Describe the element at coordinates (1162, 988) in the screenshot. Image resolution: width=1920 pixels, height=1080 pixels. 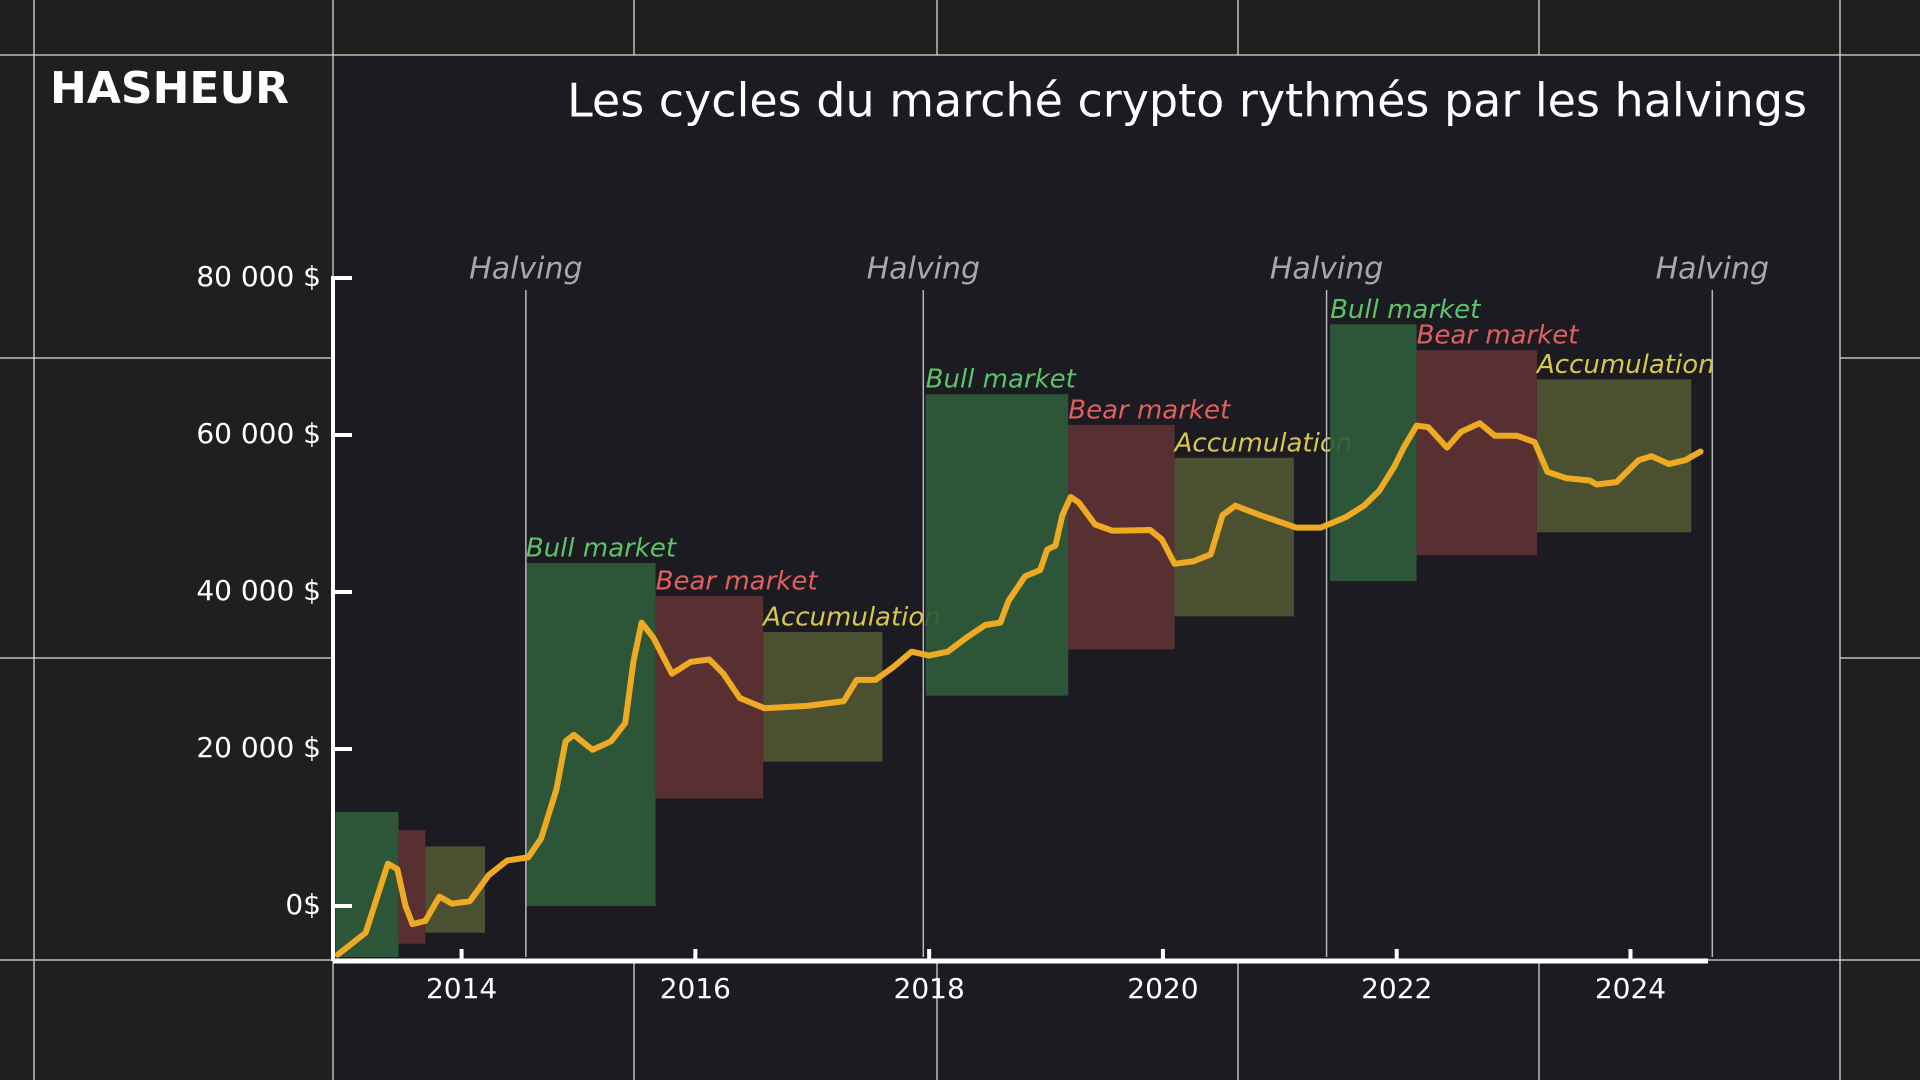
I see `x-tick-label: 2020` at that location.